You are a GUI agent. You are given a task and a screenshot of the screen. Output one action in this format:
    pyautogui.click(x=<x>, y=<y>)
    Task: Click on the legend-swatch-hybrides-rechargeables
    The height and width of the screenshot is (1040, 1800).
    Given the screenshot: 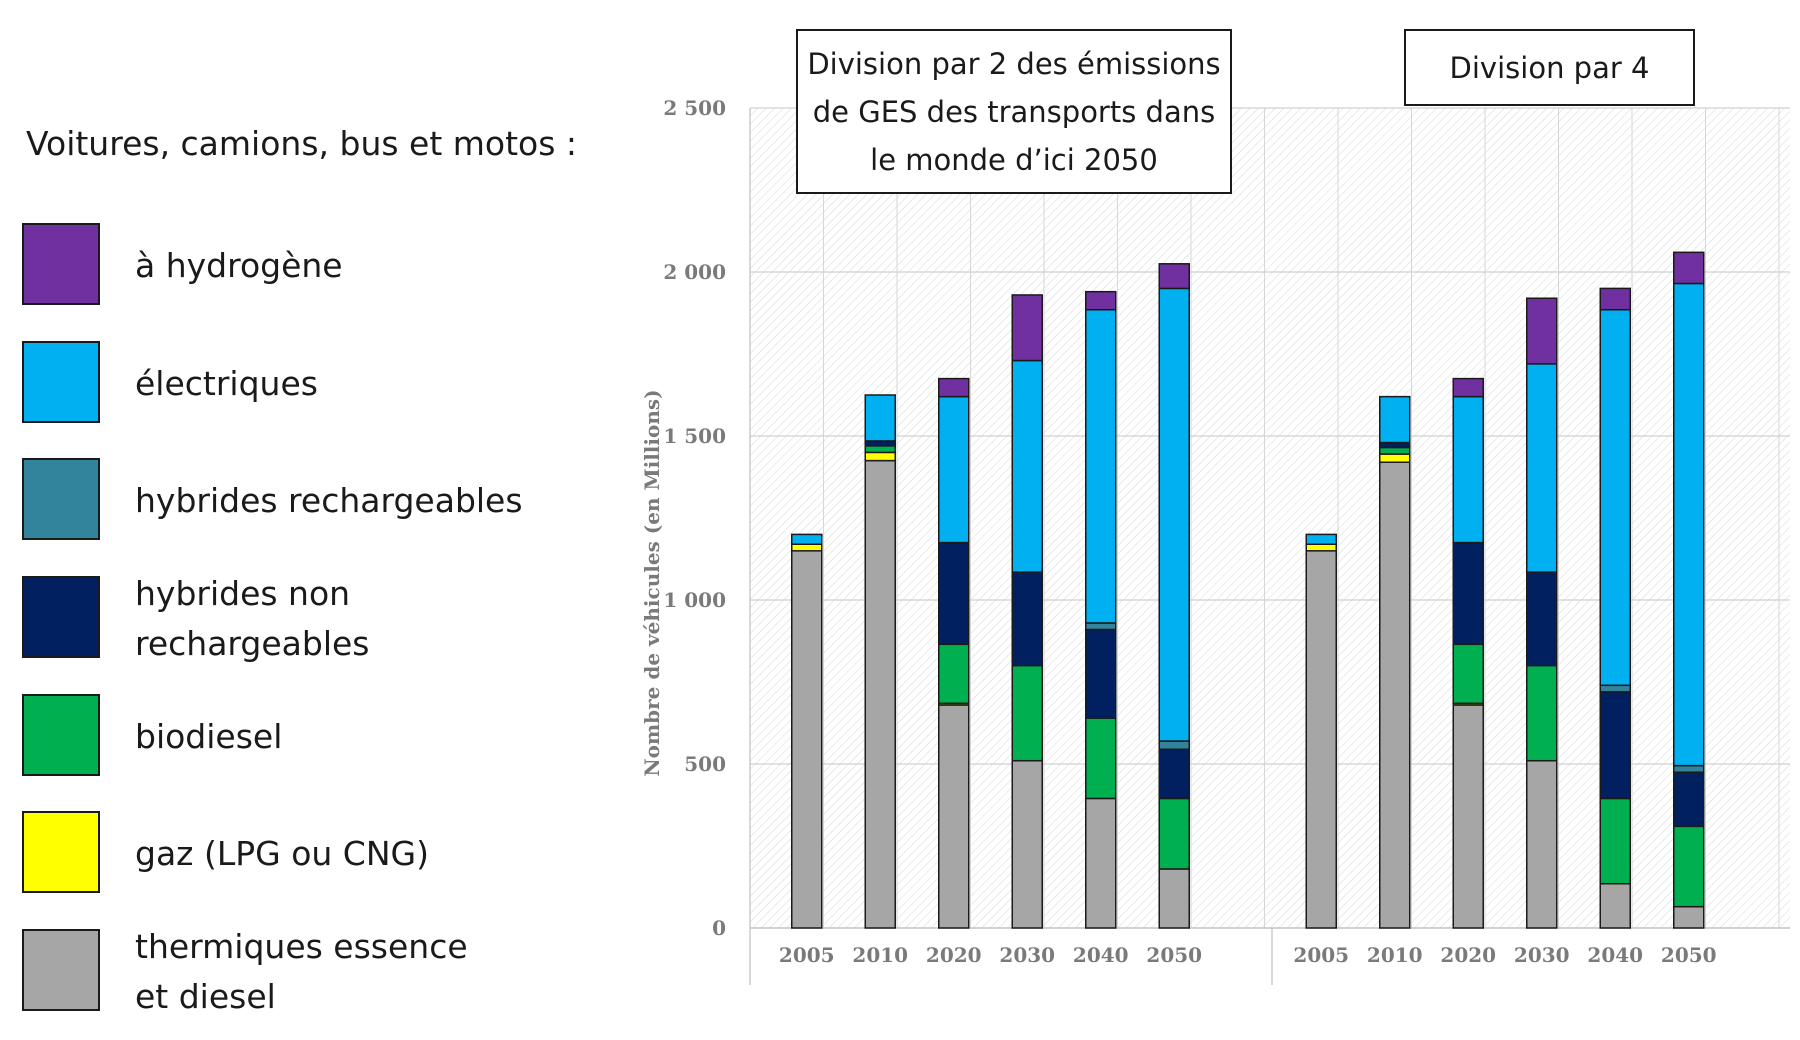 What is the action you would take?
    pyautogui.click(x=61, y=499)
    